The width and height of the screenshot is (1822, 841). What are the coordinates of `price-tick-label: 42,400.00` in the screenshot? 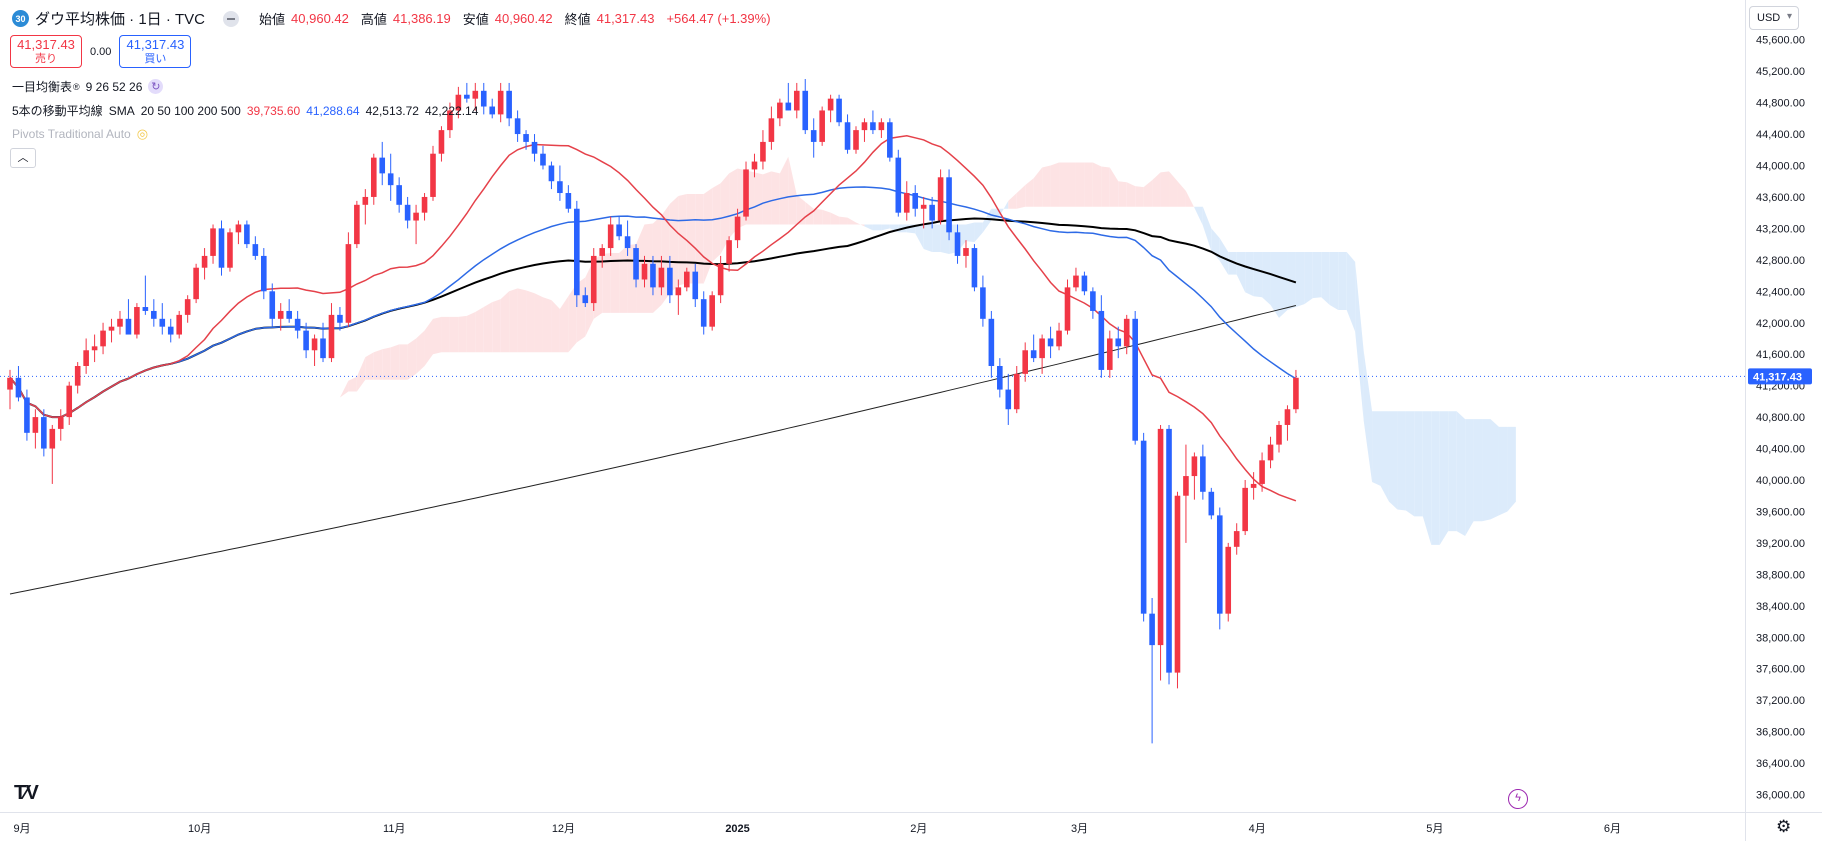 It's located at (1780, 292).